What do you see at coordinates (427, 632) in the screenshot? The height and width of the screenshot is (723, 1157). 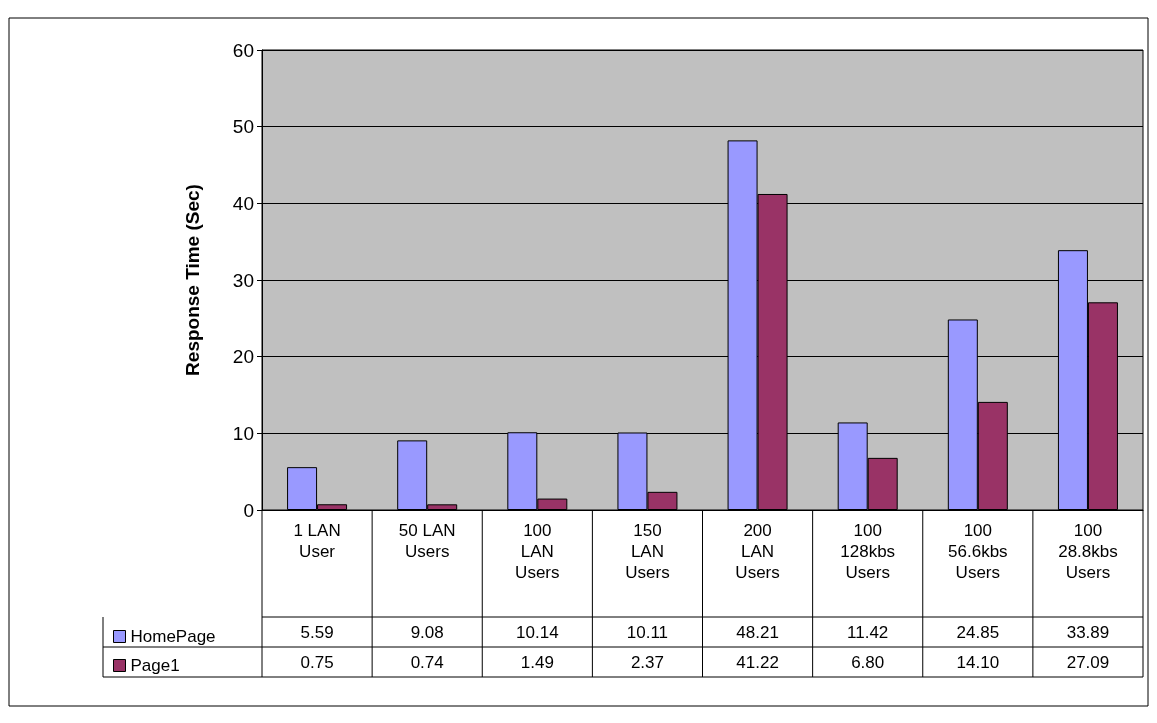 I see `data-label: 9.08` at bounding box center [427, 632].